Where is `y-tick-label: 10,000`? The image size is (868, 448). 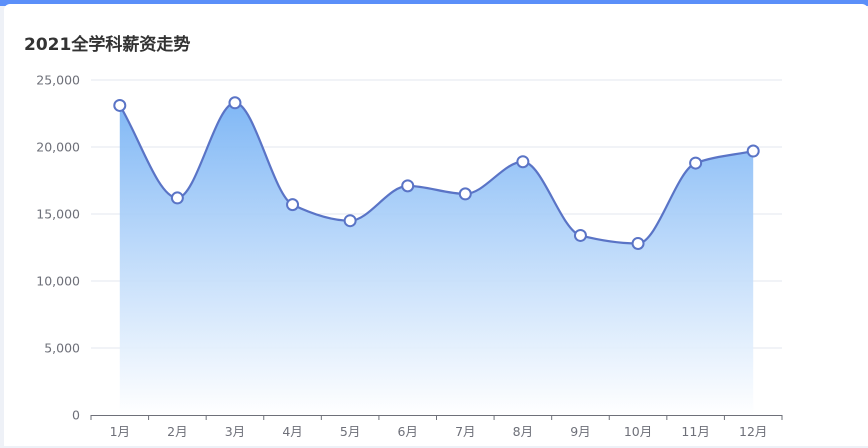
y-tick-label: 10,000 is located at coordinates (58, 281).